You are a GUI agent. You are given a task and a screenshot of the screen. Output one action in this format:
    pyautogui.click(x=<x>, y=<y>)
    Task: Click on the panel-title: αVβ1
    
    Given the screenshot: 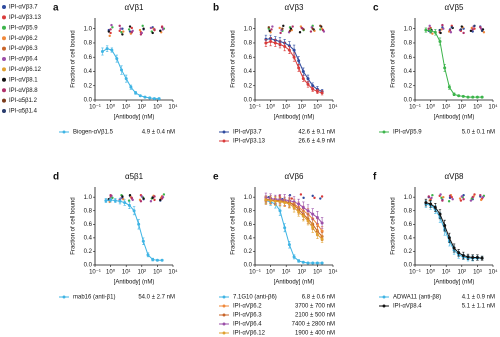 What is the action you would take?
    pyautogui.click(x=134, y=7)
    